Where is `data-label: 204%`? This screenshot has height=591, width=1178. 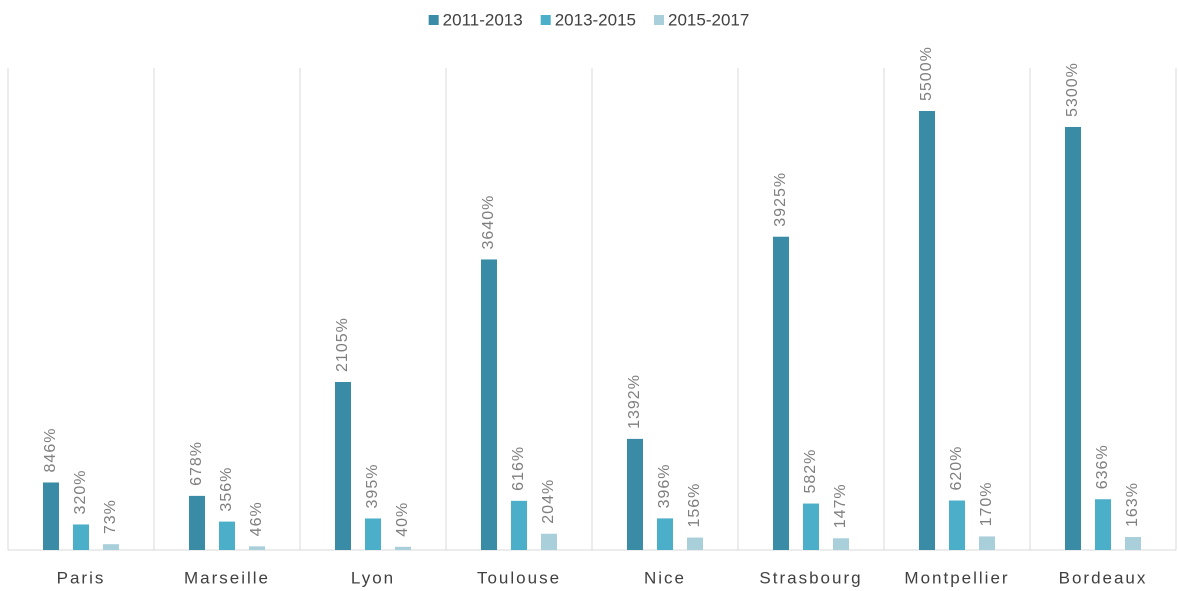
data-label: 204% is located at coordinates (548, 501).